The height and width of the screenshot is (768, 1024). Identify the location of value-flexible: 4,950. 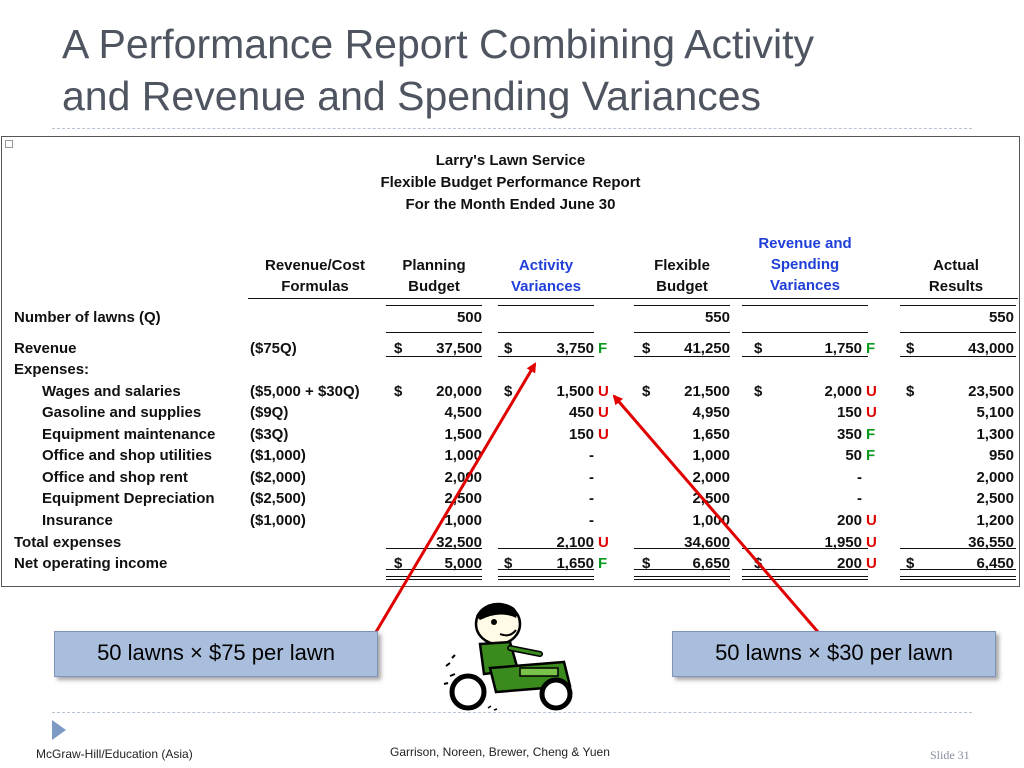
(711, 412).